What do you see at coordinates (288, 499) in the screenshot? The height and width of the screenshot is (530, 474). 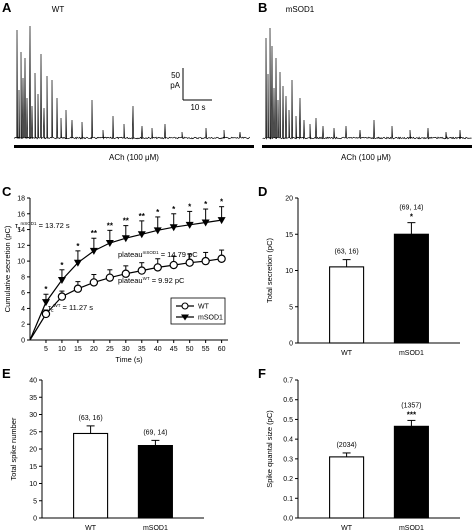 I see `f-y-tick-label: 0.1` at bounding box center [288, 499].